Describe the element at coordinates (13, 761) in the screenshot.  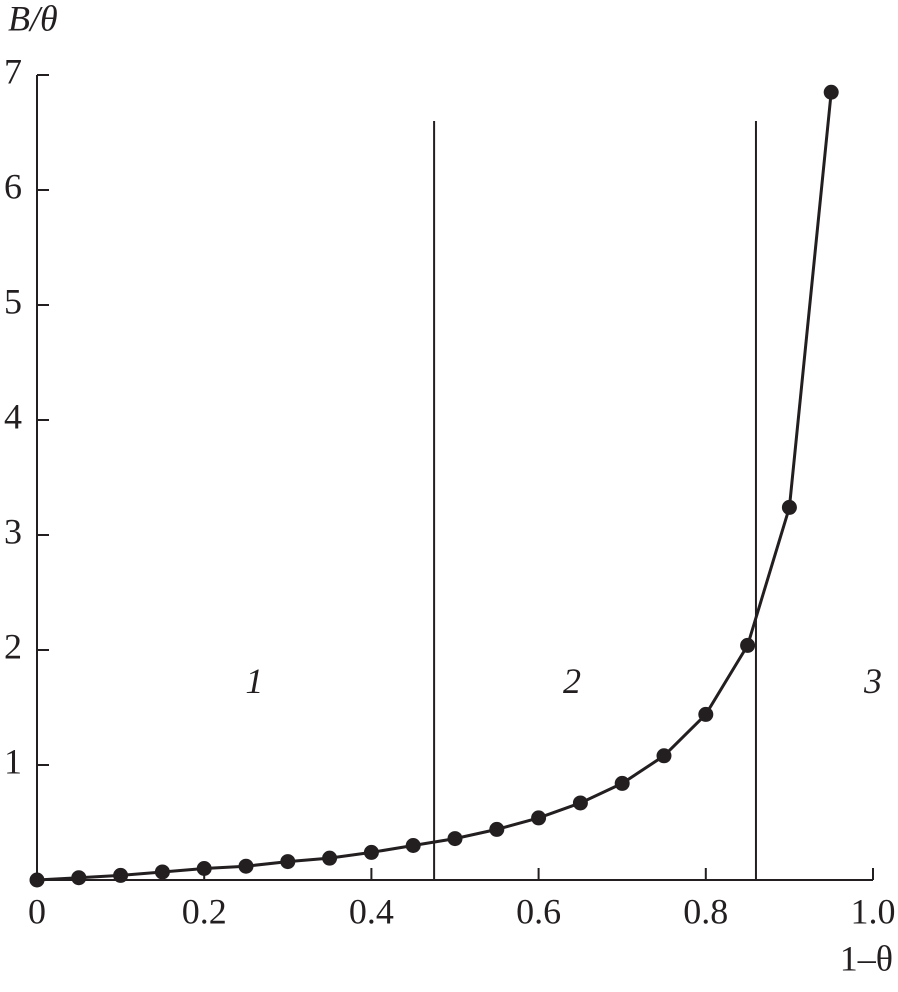
I see `y-tick-label: 1` at that location.